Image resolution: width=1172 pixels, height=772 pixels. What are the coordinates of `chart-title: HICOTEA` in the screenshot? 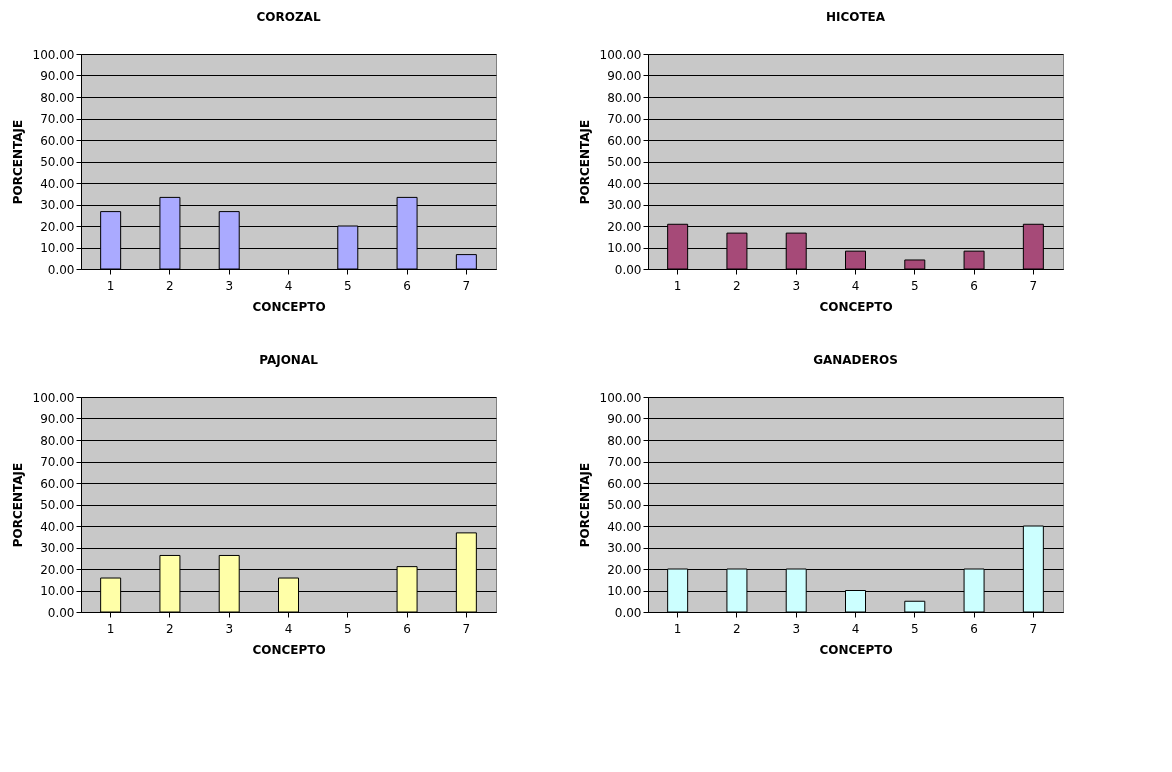 It's located at (855, 17).